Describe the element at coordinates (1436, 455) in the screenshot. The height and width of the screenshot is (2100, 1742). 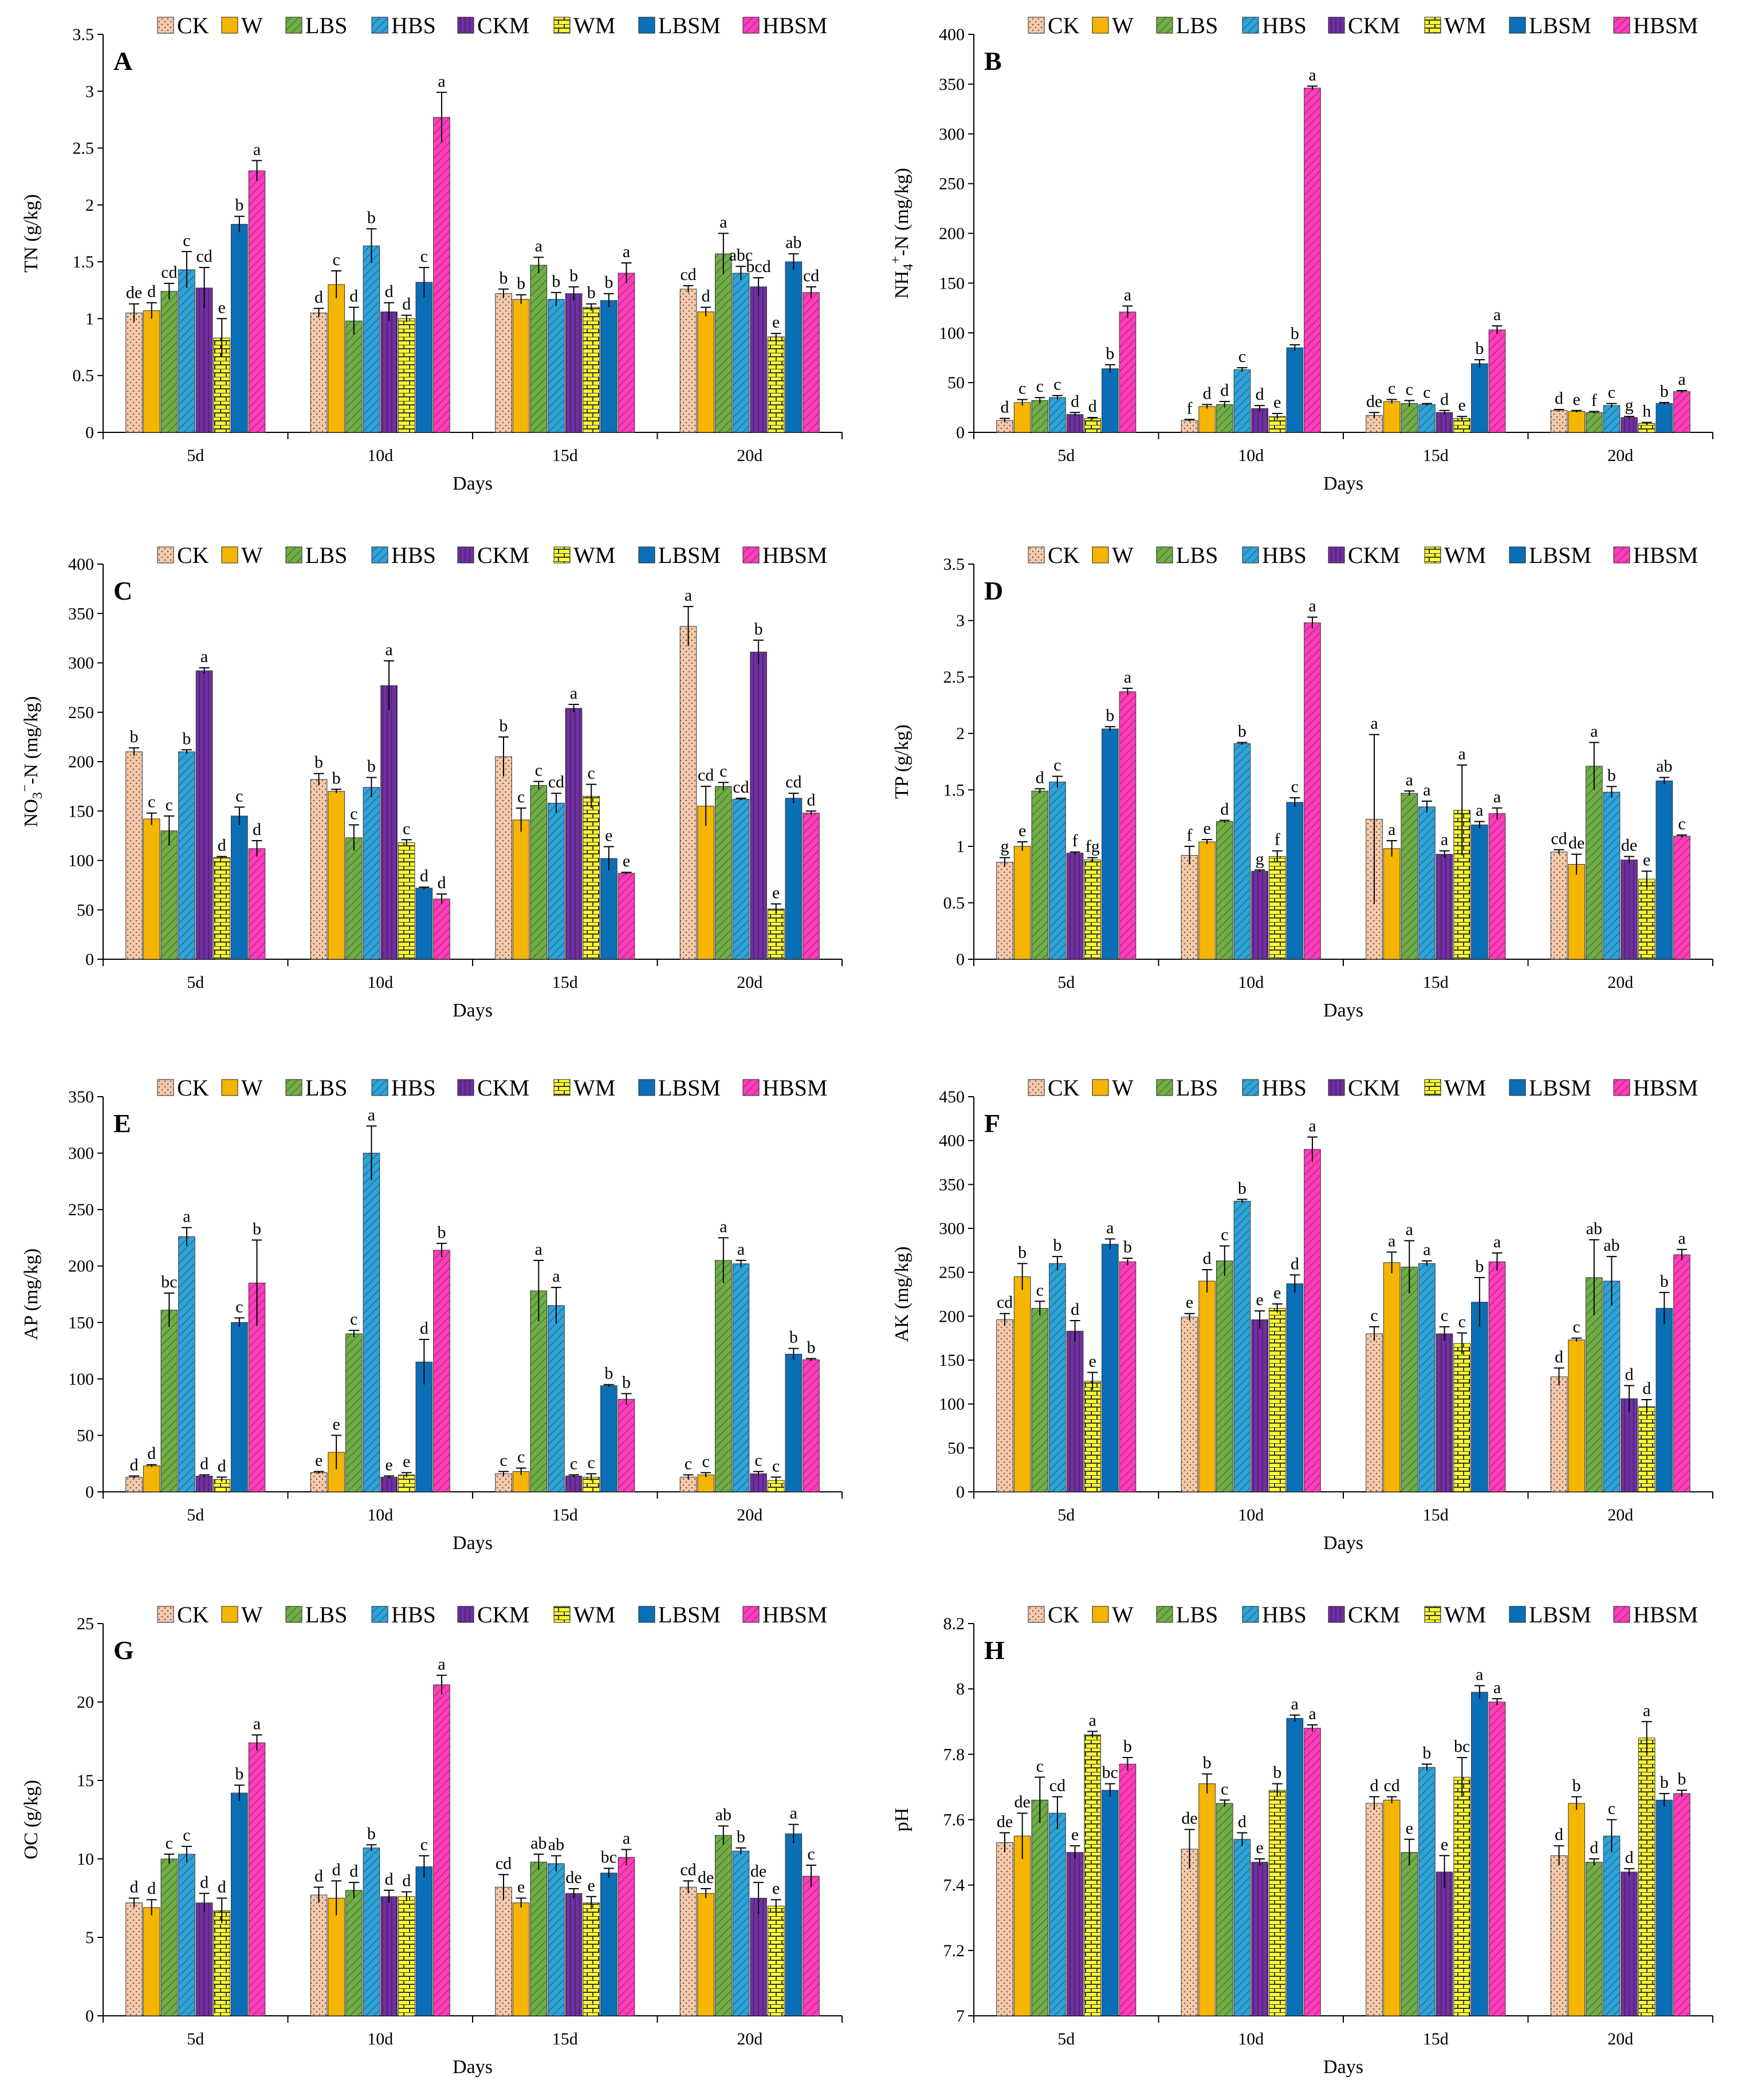
I see `x-tick-label: 15d` at that location.